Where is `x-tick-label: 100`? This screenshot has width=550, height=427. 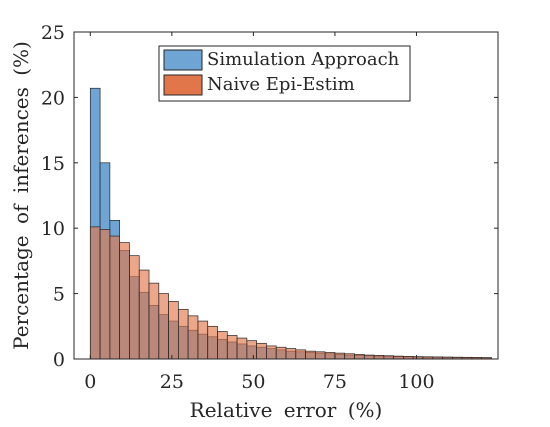
x-tick-label: 100 is located at coordinates (416, 382).